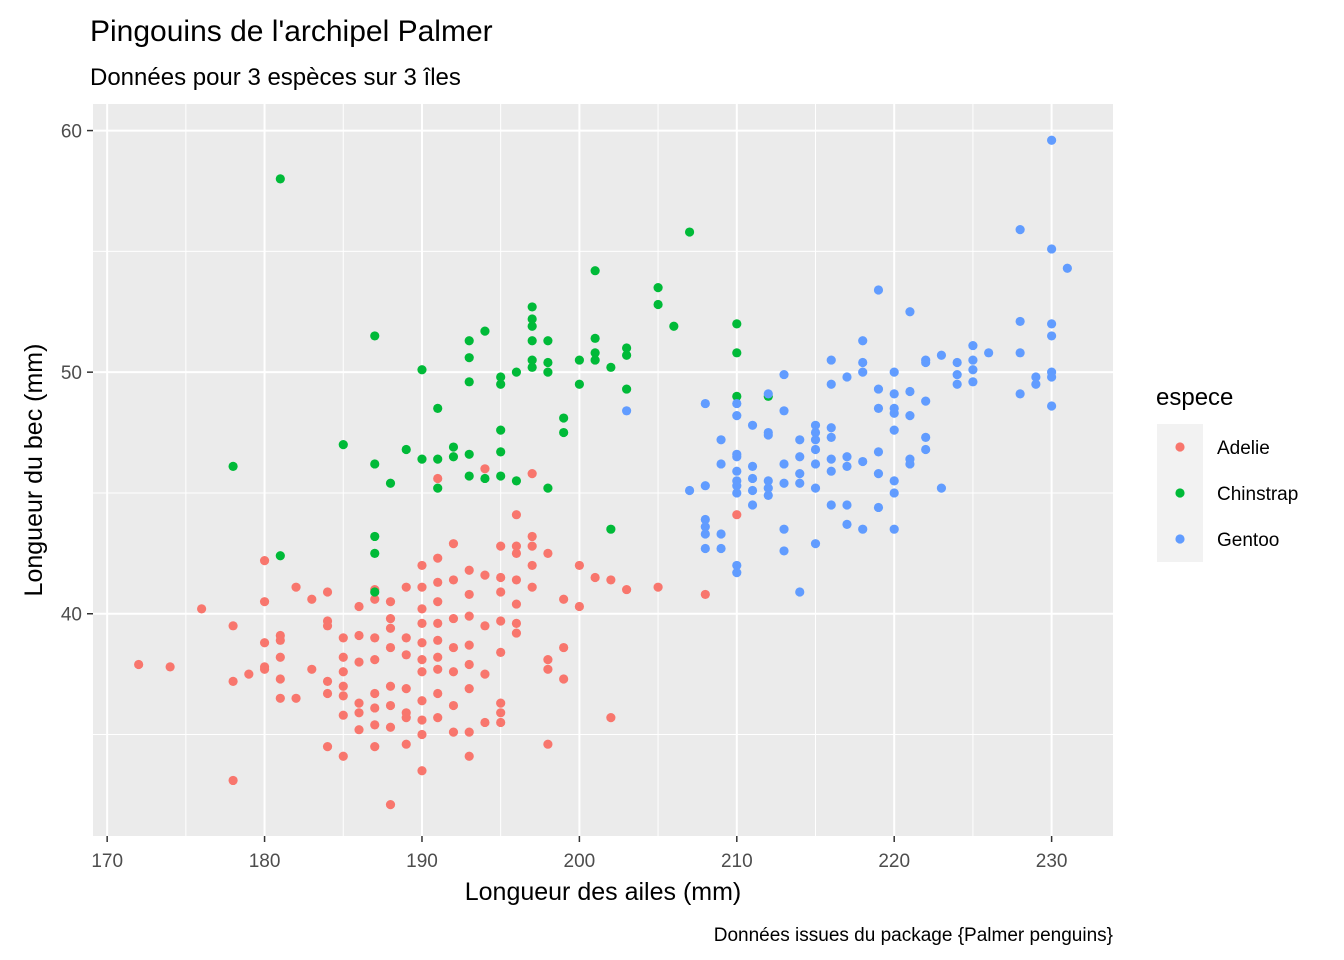  I want to click on legend-items: Adelie Chinstrap Gentoo, so click(1227, 493).